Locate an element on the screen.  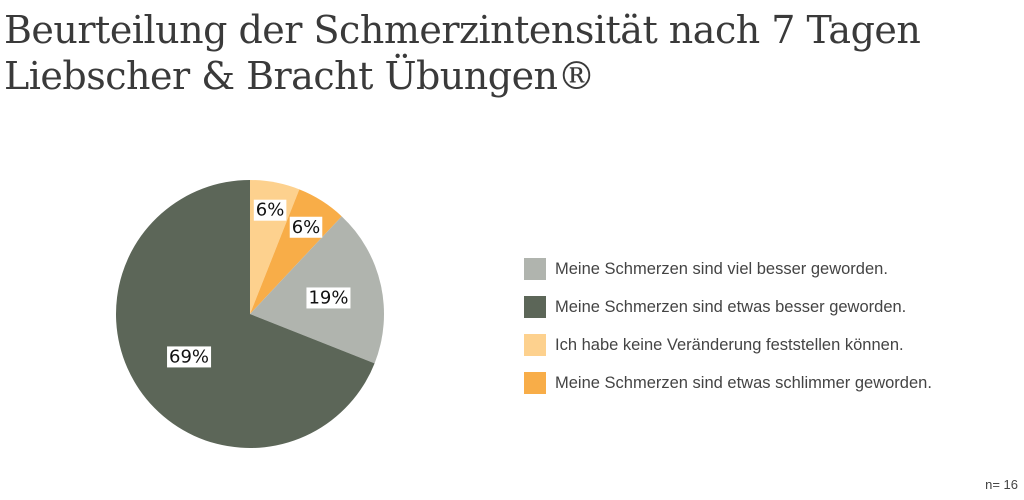
slice-data-label: 19% is located at coordinates (328, 298).